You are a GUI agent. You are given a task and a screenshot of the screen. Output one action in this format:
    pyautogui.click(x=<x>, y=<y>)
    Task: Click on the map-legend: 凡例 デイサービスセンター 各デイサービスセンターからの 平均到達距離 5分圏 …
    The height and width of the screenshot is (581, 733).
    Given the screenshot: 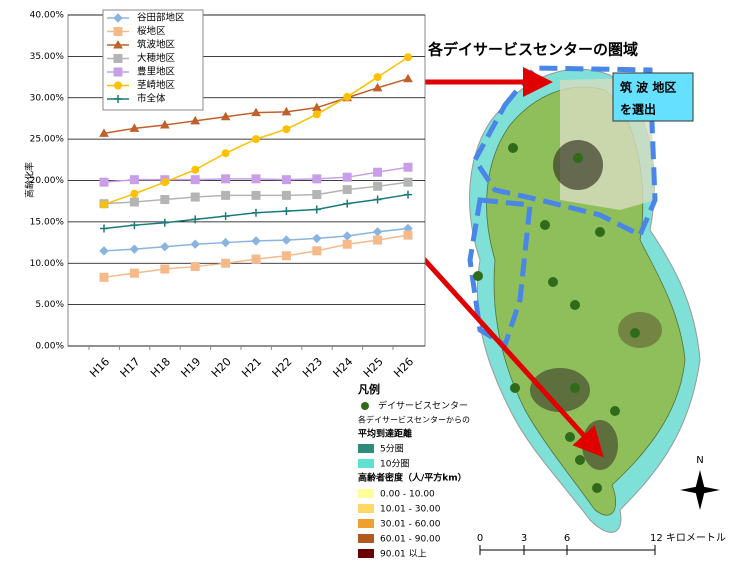 What is the action you would take?
    pyautogui.click(x=416, y=472)
    